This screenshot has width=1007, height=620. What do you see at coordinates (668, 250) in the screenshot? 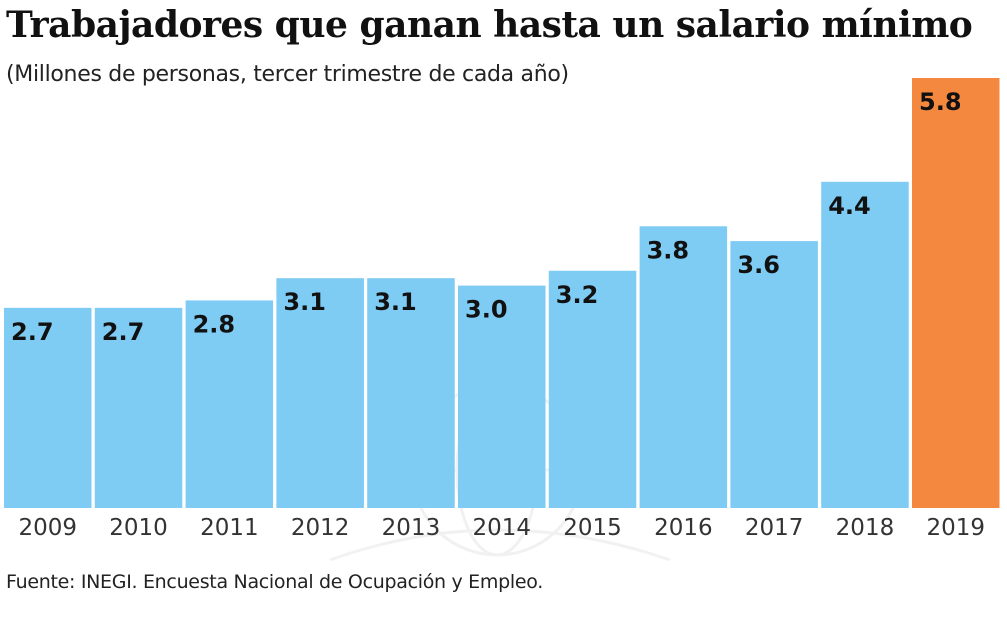
I see `data-label: 3.8` at bounding box center [668, 250].